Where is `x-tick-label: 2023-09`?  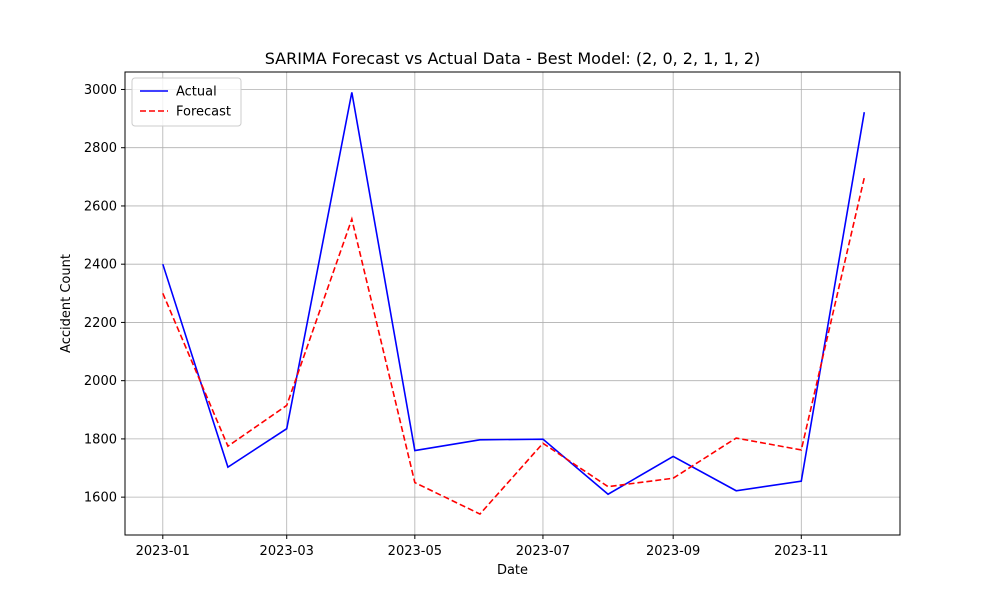
x-tick-label: 2023-09 is located at coordinates (673, 551).